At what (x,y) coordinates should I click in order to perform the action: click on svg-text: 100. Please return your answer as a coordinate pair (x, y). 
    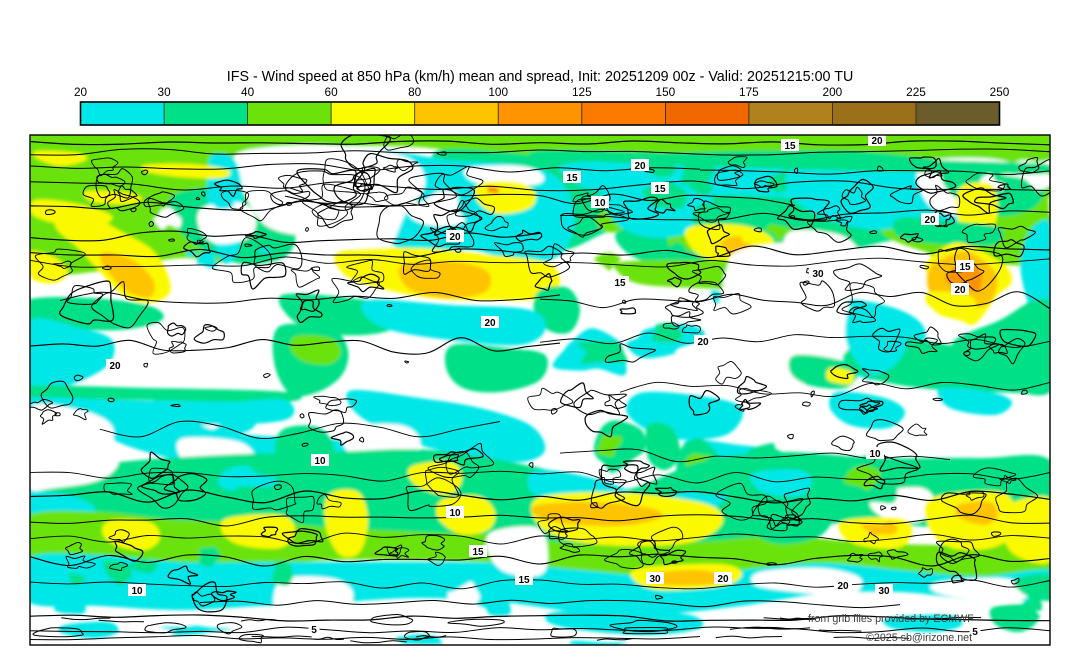
    Looking at the image, I should click on (498, 92).